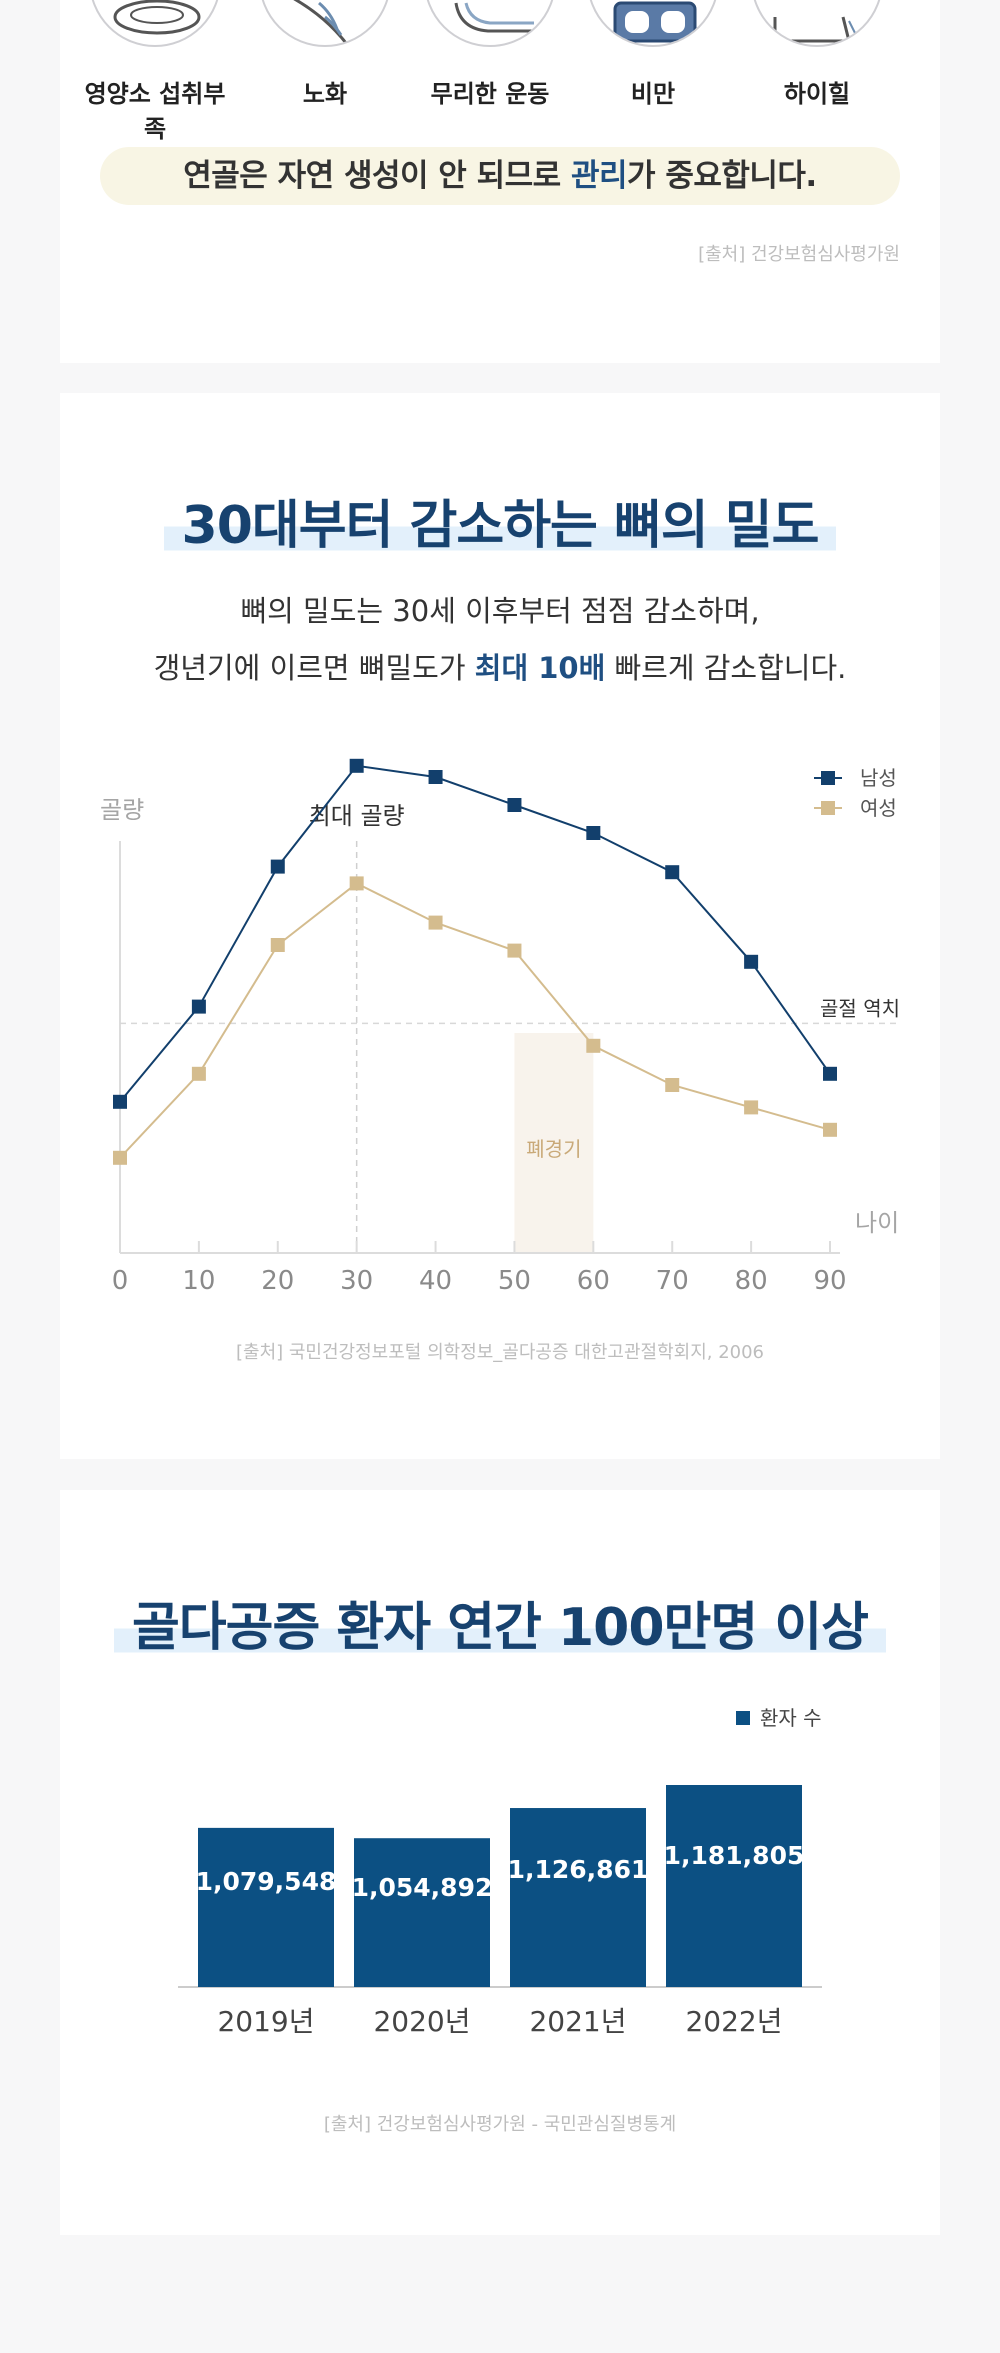 This screenshot has width=1000, height=2353. Describe the element at coordinates (791, 1718) in the screenshot. I see `legend-label: 환자 수` at that location.